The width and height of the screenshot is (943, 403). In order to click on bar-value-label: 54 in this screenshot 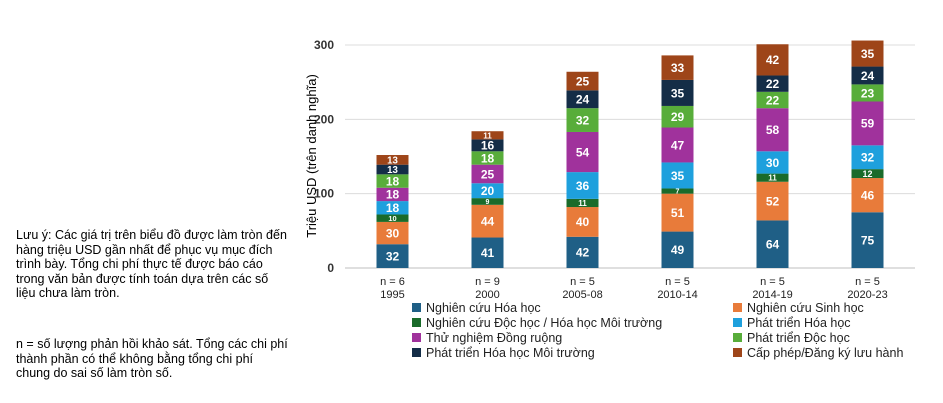, I will do `click(583, 152)`.